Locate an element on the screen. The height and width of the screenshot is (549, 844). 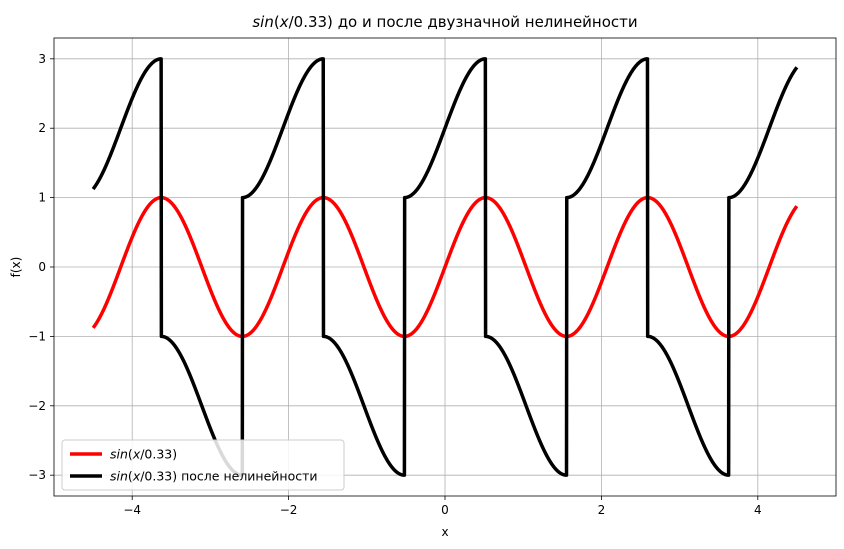
y-ticks: −3 −2 −1 0 1 2 3 is located at coordinates (41, 267).